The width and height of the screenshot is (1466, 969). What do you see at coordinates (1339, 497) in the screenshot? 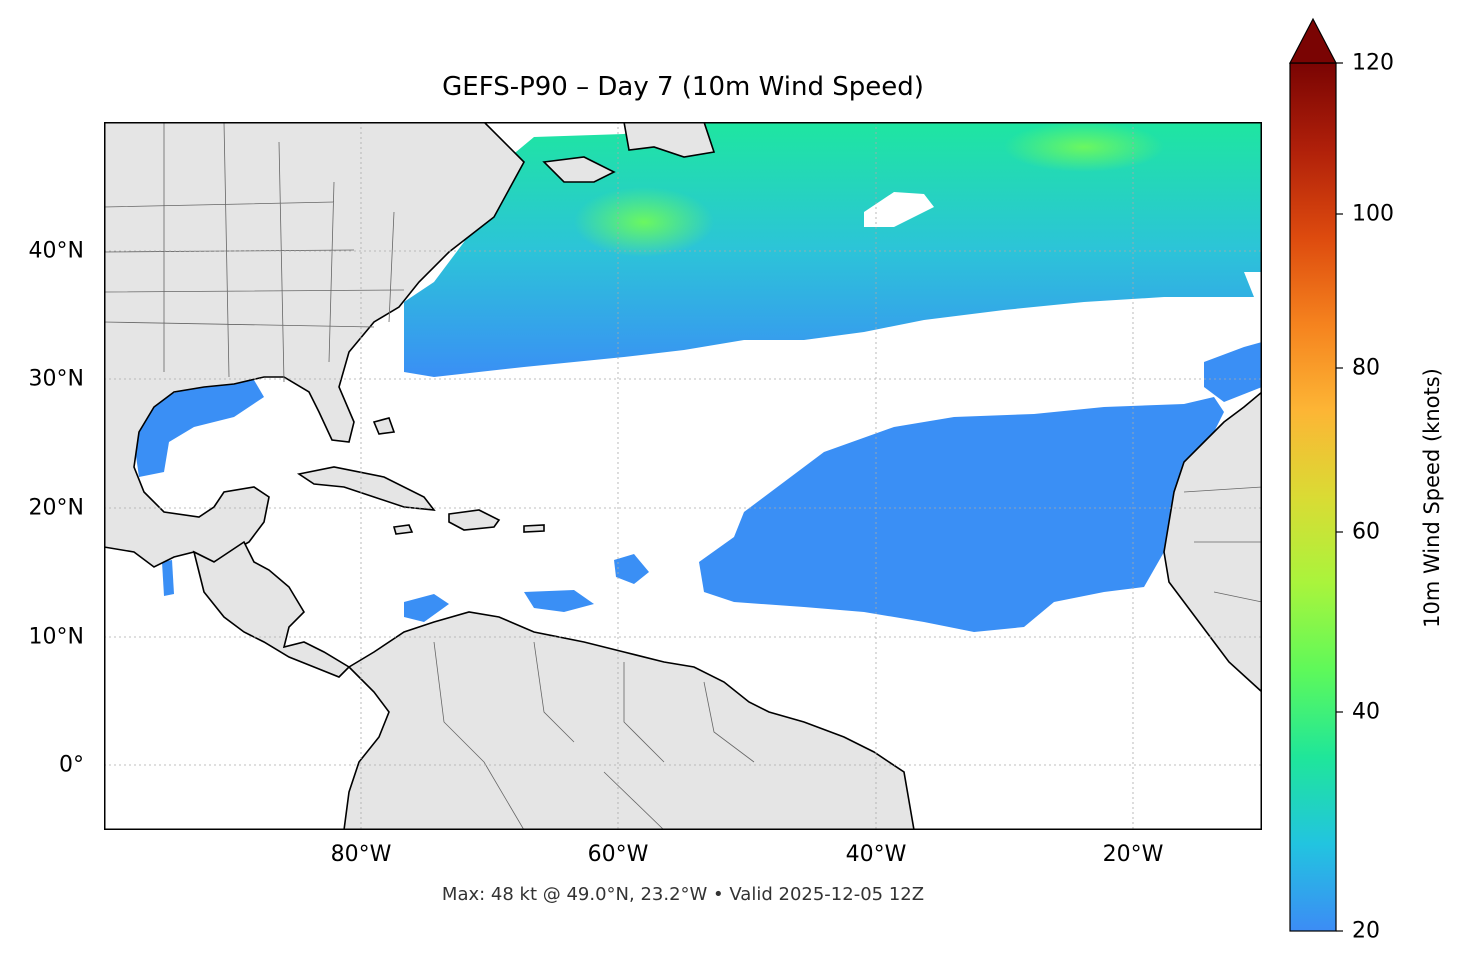
I see `colorbar-tick-marks` at bounding box center [1339, 497].